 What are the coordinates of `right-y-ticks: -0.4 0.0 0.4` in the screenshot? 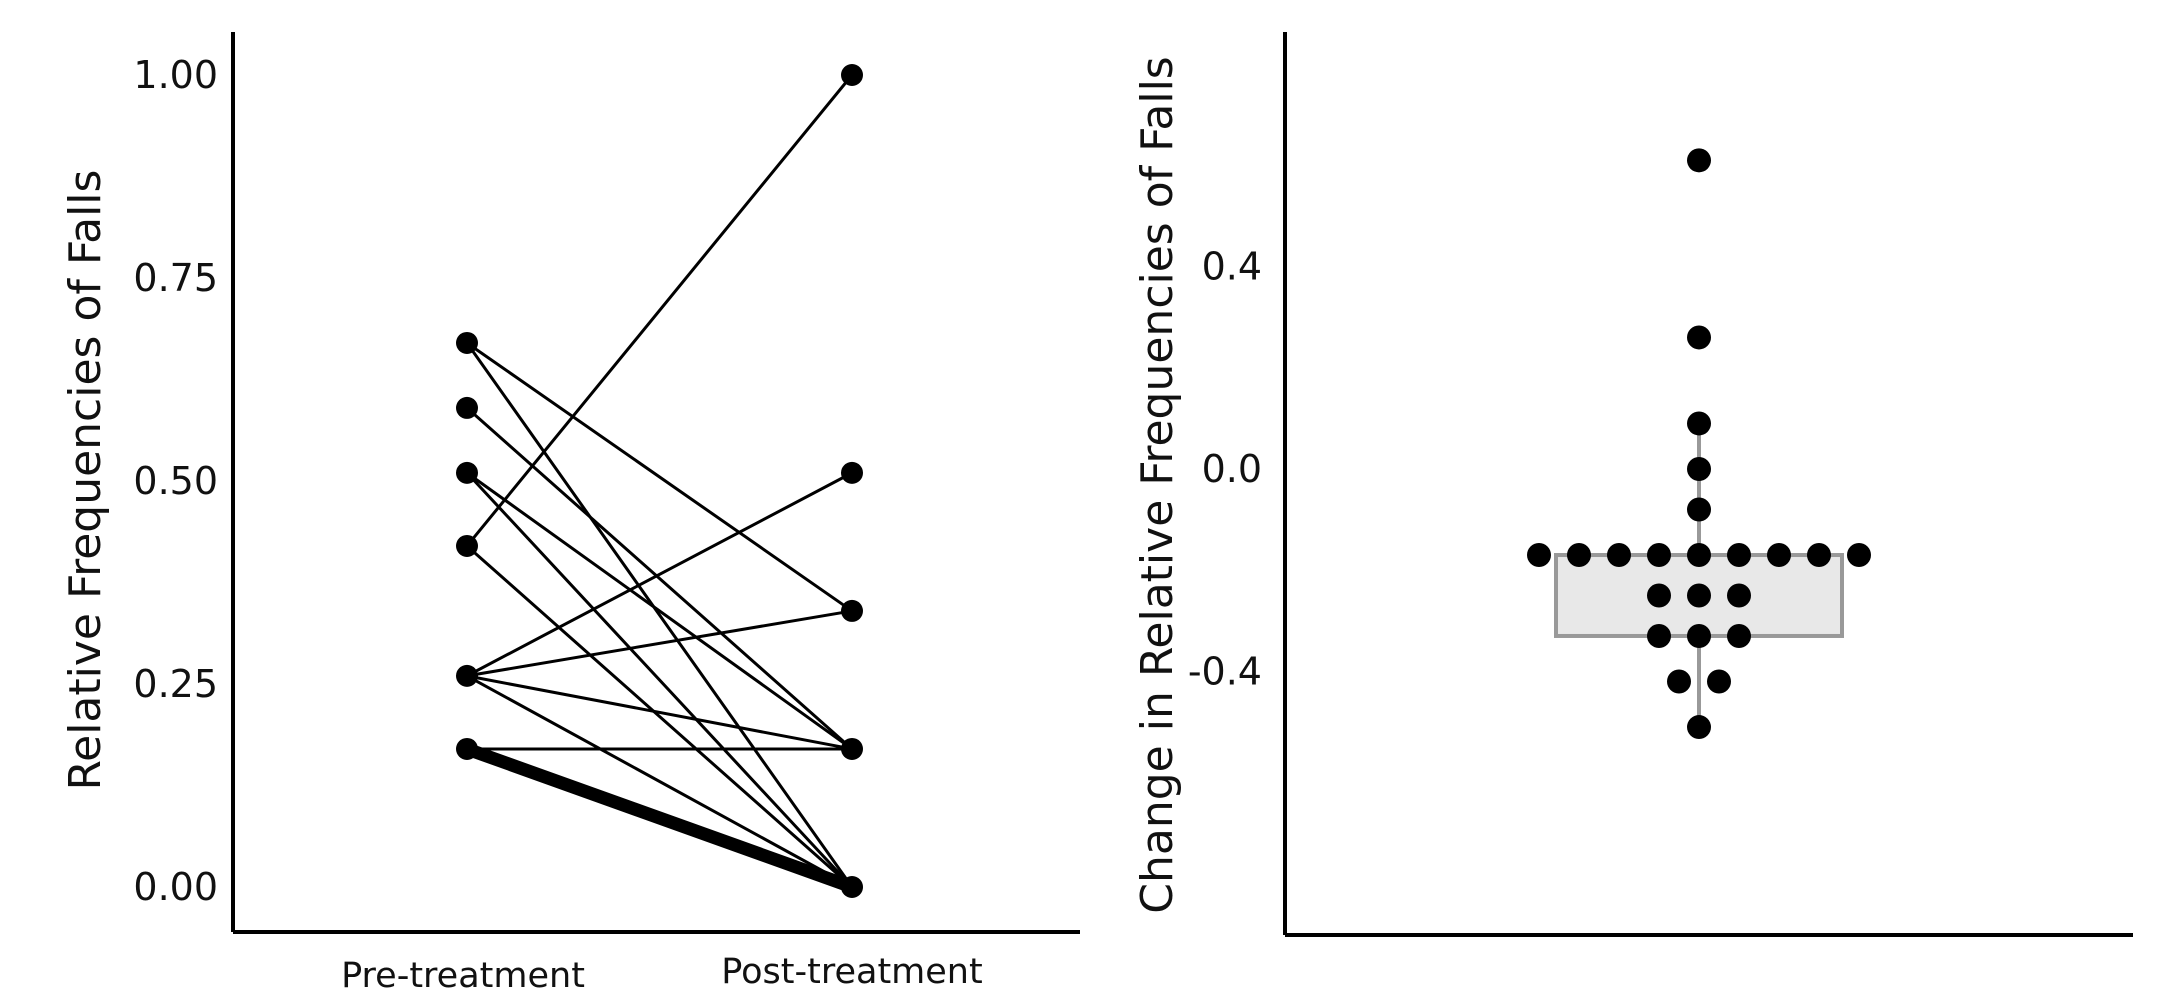 It's located at (1225, 469).